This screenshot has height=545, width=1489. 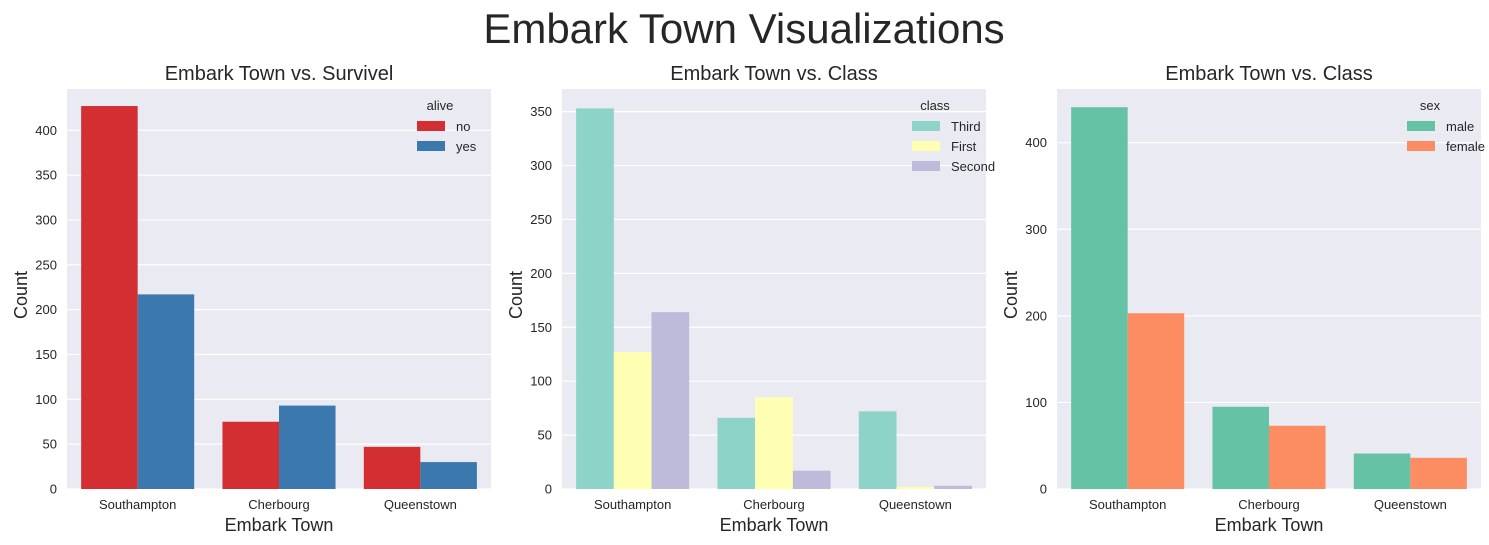 I want to click on legend-label: female, so click(x=1465, y=146).